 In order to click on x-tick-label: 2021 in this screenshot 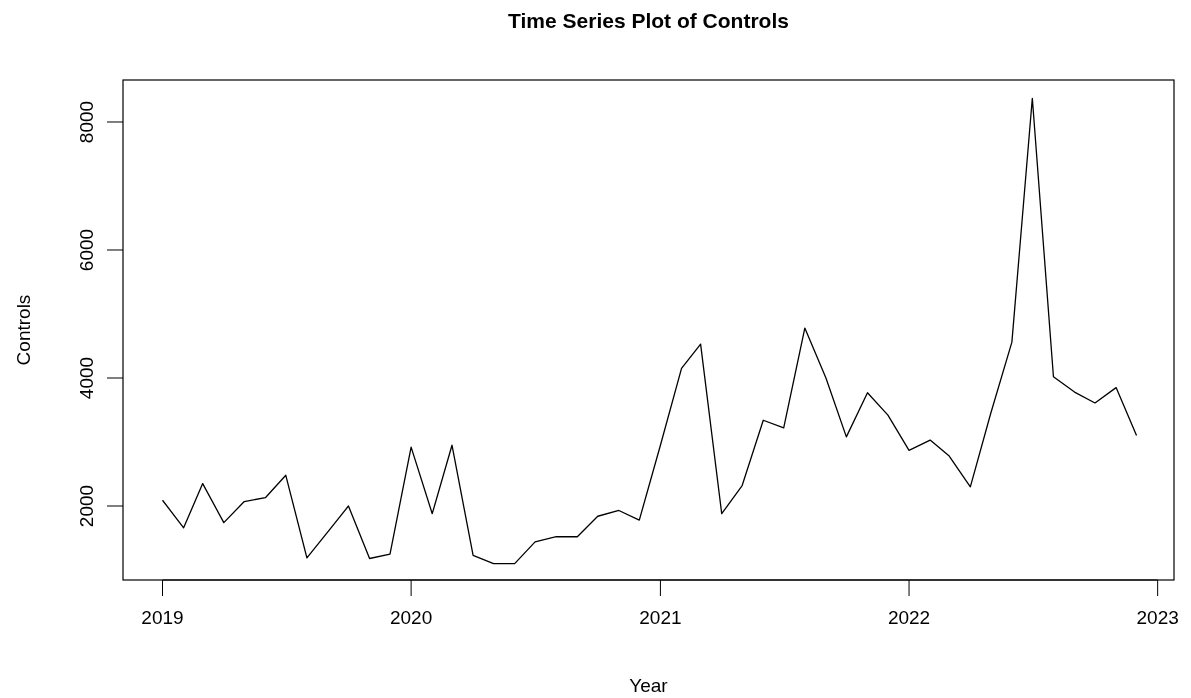, I will do `click(660, 617)`.